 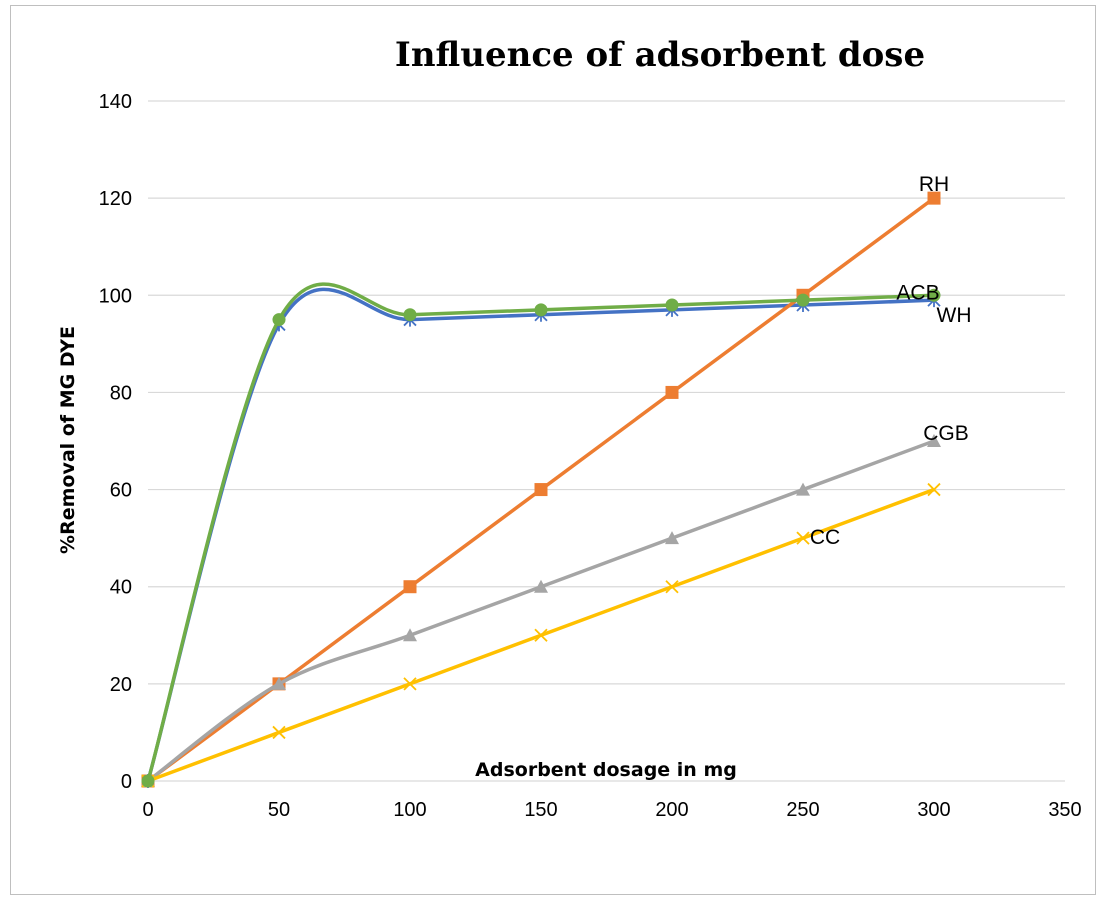 What do you see at coordinates (660, 55) in the screenshot?
I see `chart-title: Influence of adsorbent dose` at bounding box center [660, 55].